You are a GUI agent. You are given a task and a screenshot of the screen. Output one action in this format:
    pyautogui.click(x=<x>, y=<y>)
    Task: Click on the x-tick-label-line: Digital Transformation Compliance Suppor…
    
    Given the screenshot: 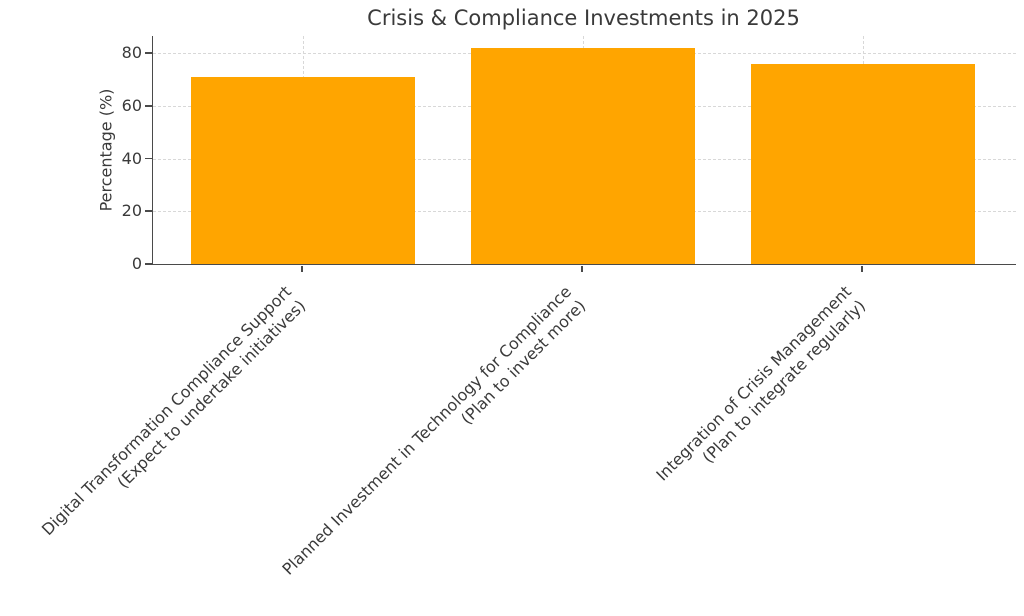 What is the action you would take?
    pyautogui.click(x=167, y=411)
    